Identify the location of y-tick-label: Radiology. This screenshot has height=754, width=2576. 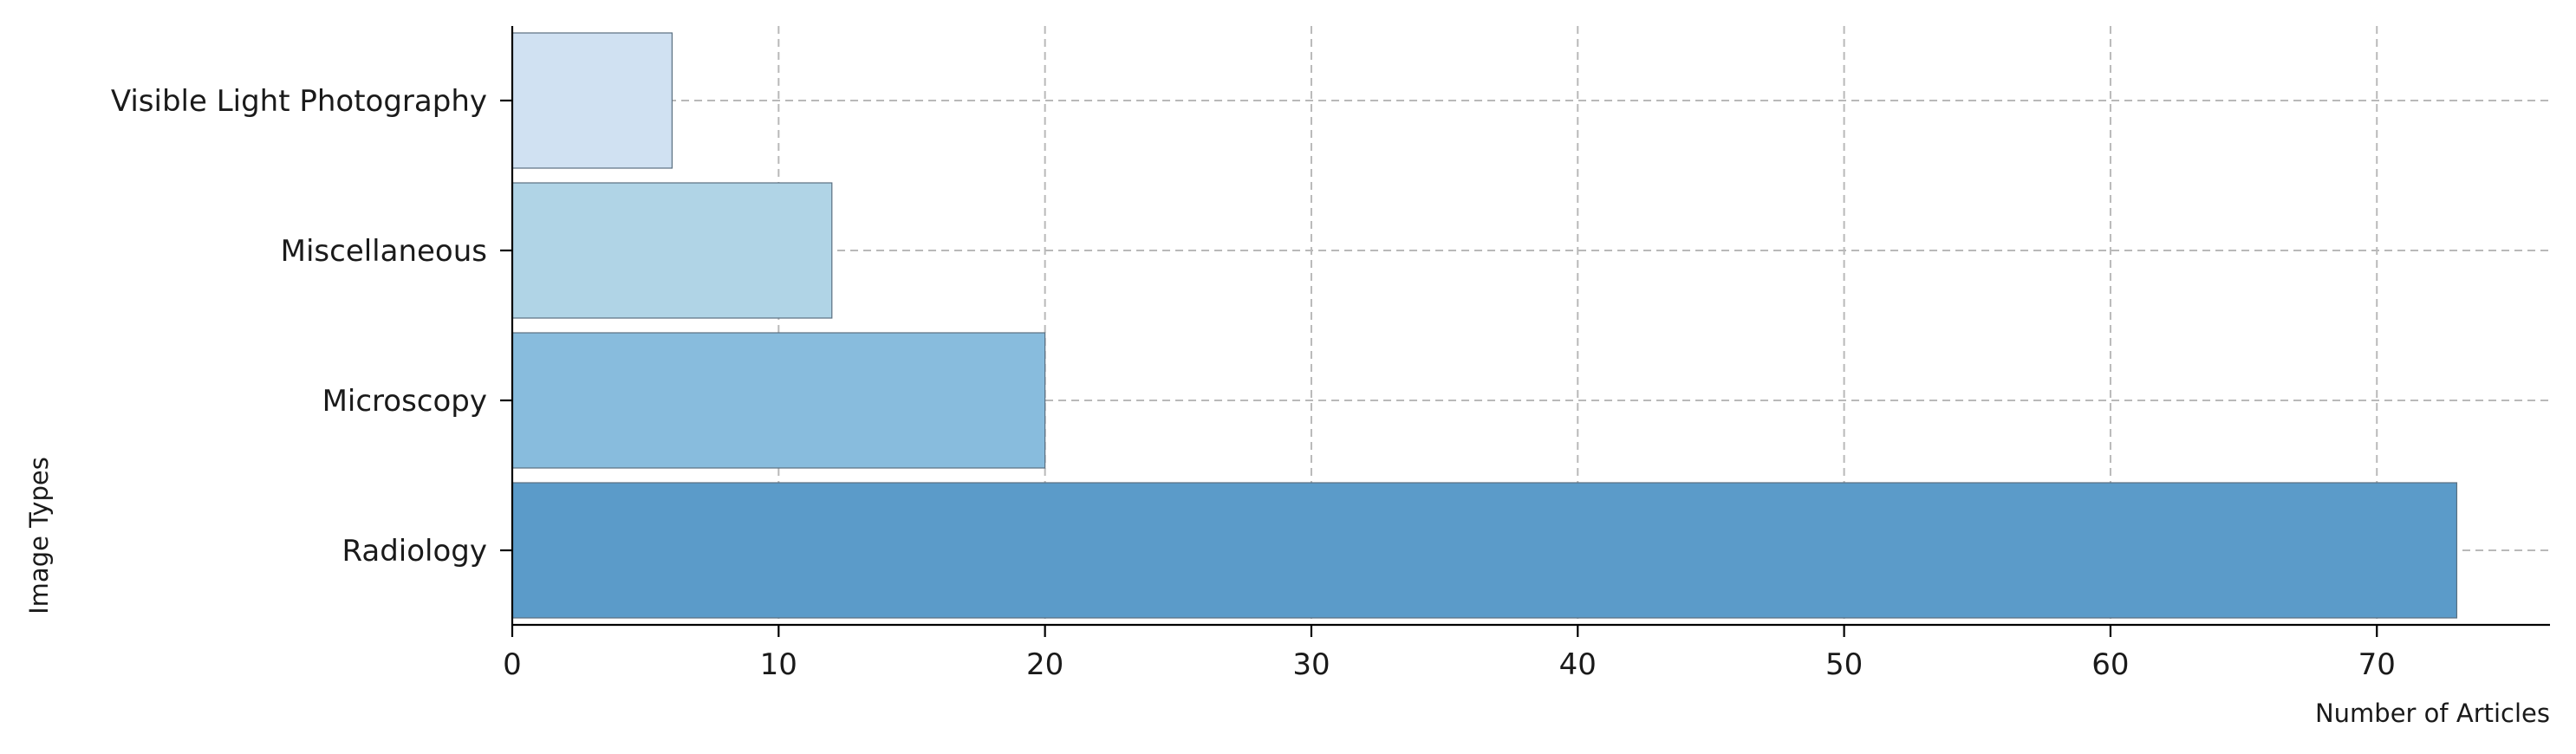
(415, 551).